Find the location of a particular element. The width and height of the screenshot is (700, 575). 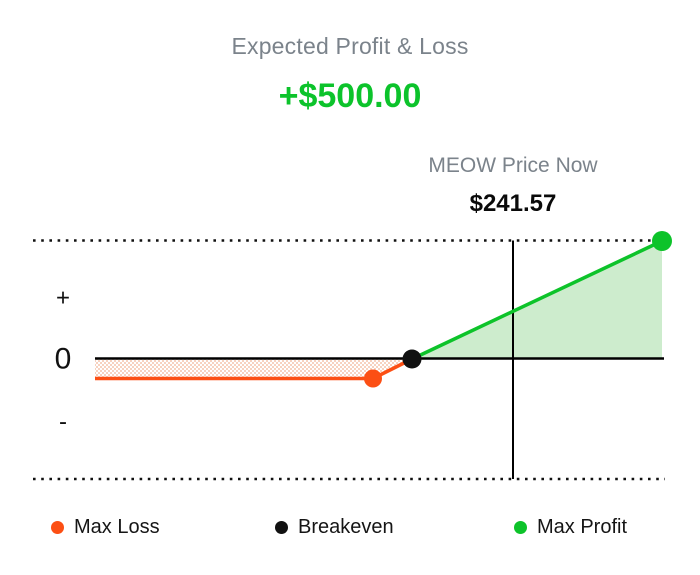

breakeven-legend-dot-icon is located at coordinates (281, 527).